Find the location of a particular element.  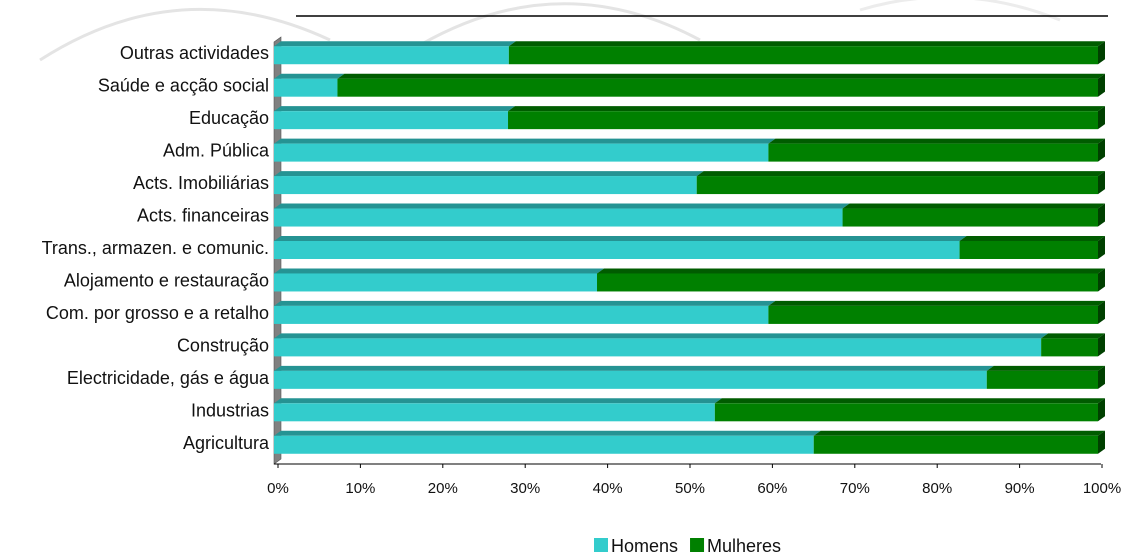

category-label: Electricidade, gás e água is located at coordinates (168, 378).